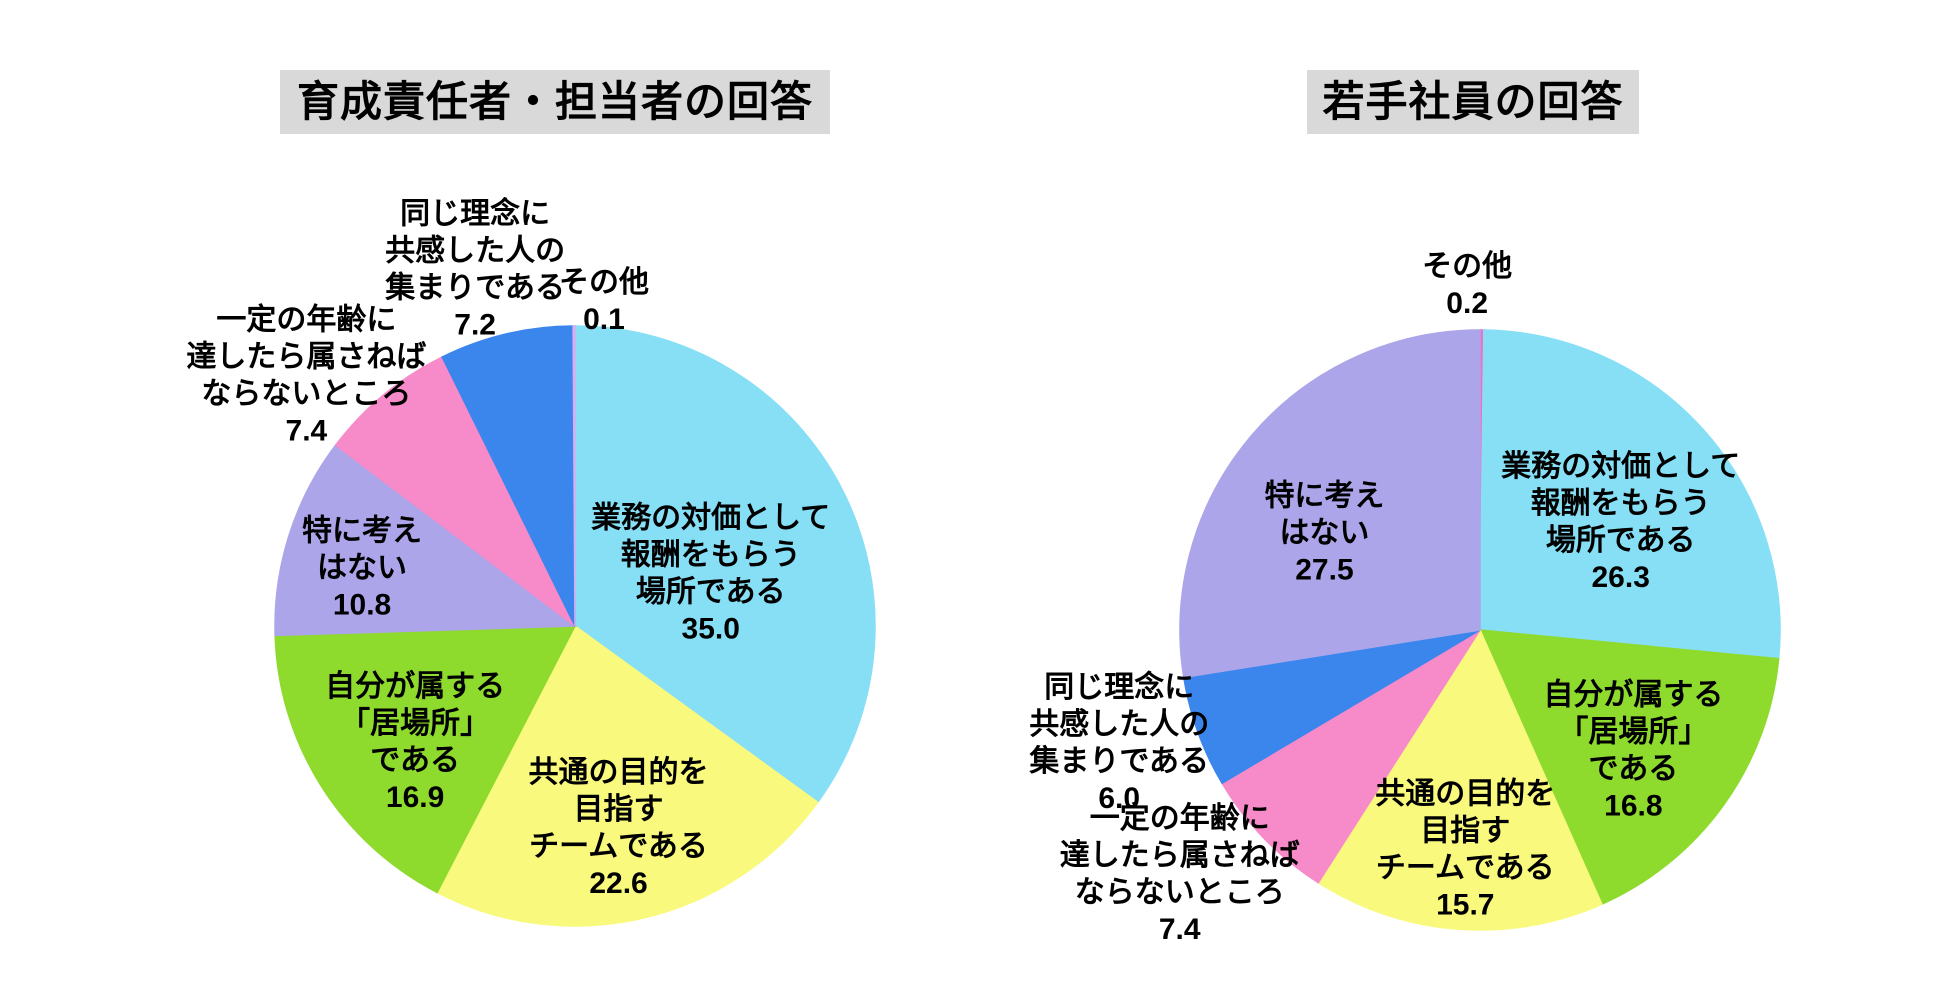 This screenshot has width=1950, height=1002. Describe the element at coordinates (619, 828) in the screenshot. I see `slice-label: 共通の目的を目指すチームである 22.6` at that location.